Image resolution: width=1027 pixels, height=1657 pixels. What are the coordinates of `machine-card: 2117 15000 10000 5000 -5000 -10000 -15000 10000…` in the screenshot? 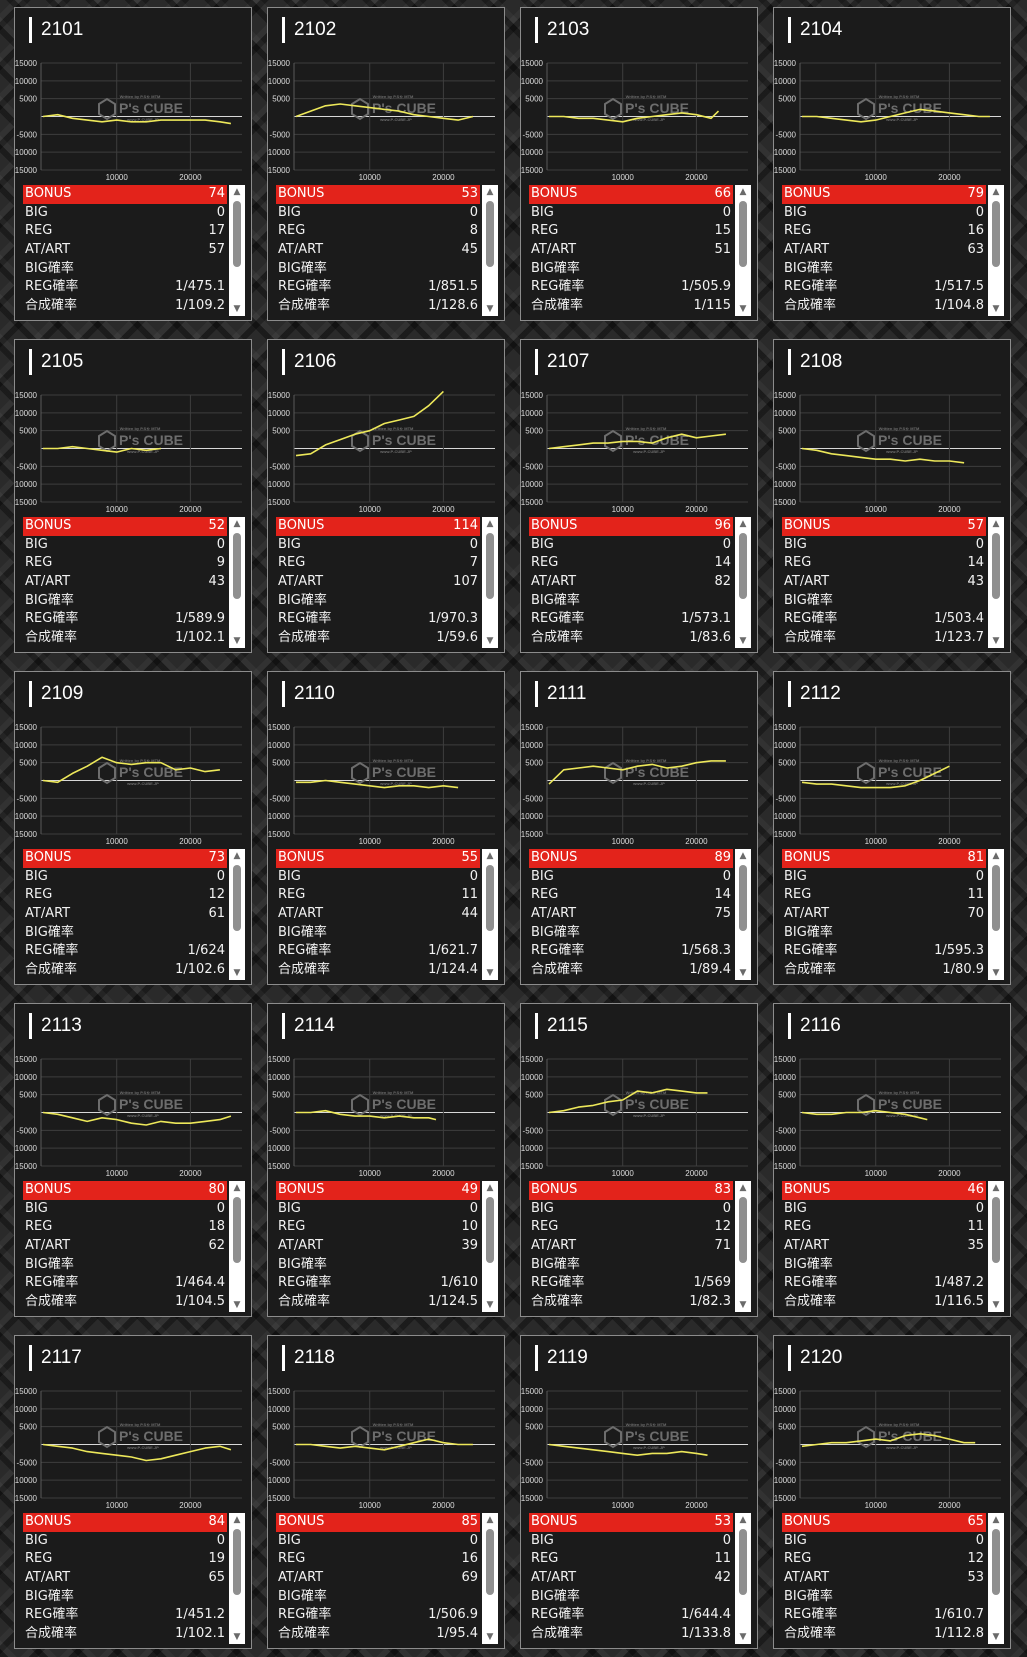 It's located at (133, 1492).